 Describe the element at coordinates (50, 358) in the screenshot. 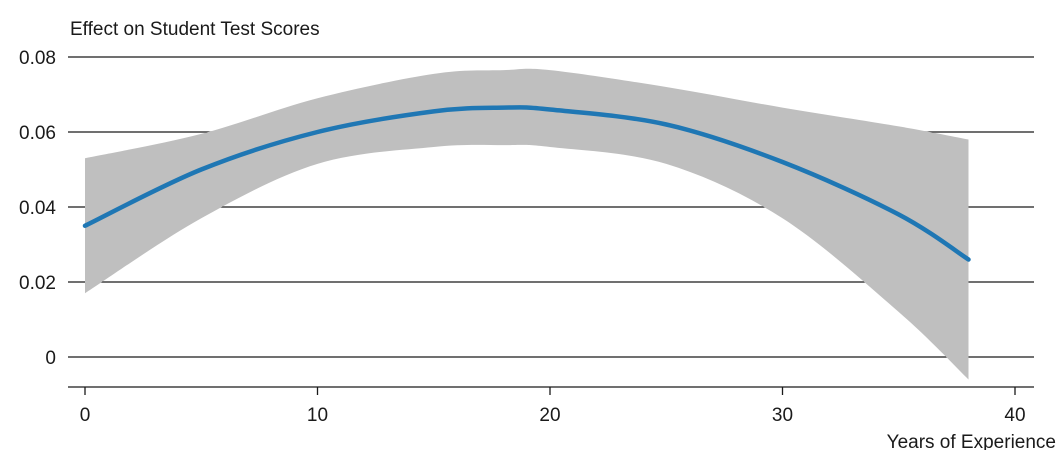

I see `y-tick-label: 0` at that location.